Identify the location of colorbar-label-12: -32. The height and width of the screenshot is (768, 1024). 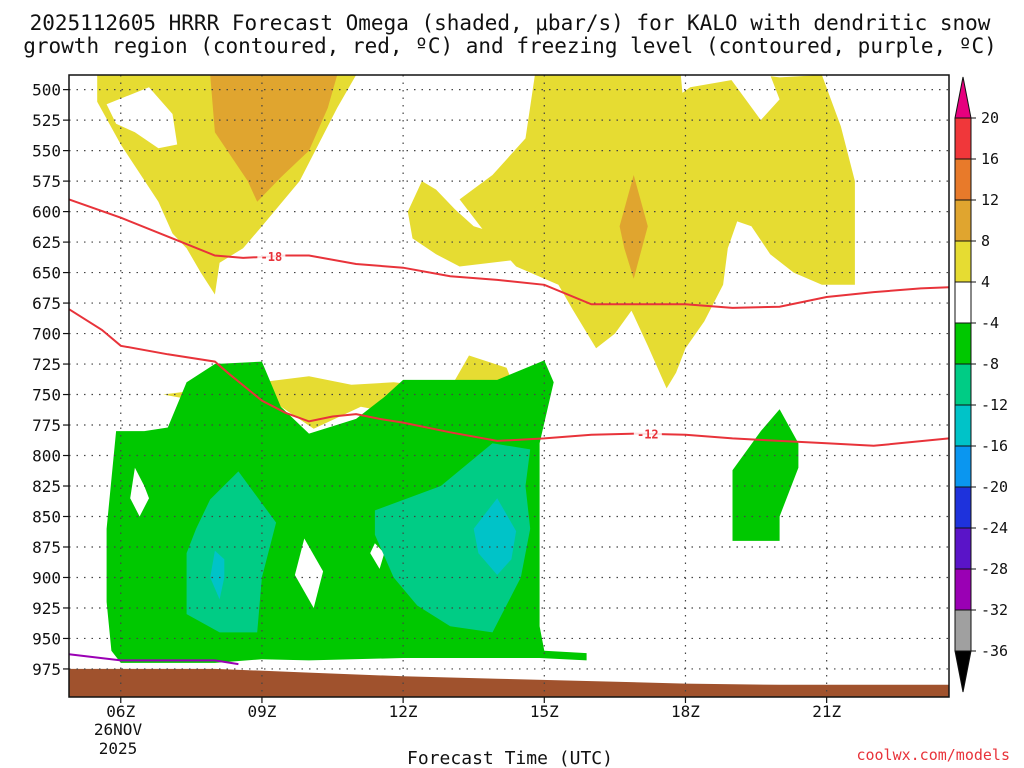
(994, 610).